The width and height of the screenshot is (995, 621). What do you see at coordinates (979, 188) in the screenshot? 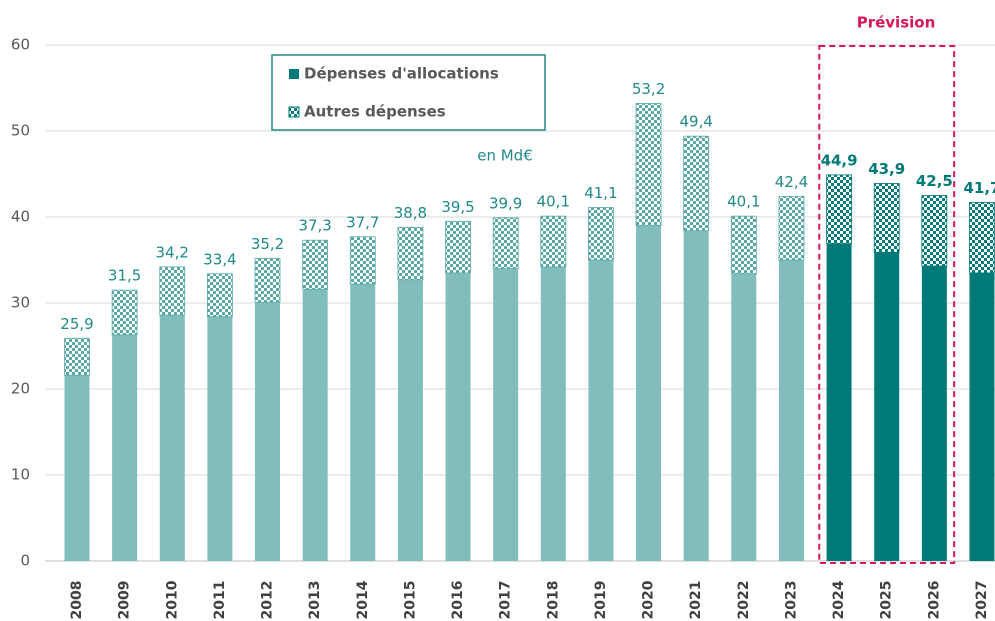
I see `value-label: 41,7` at bounding box center [979, 188].